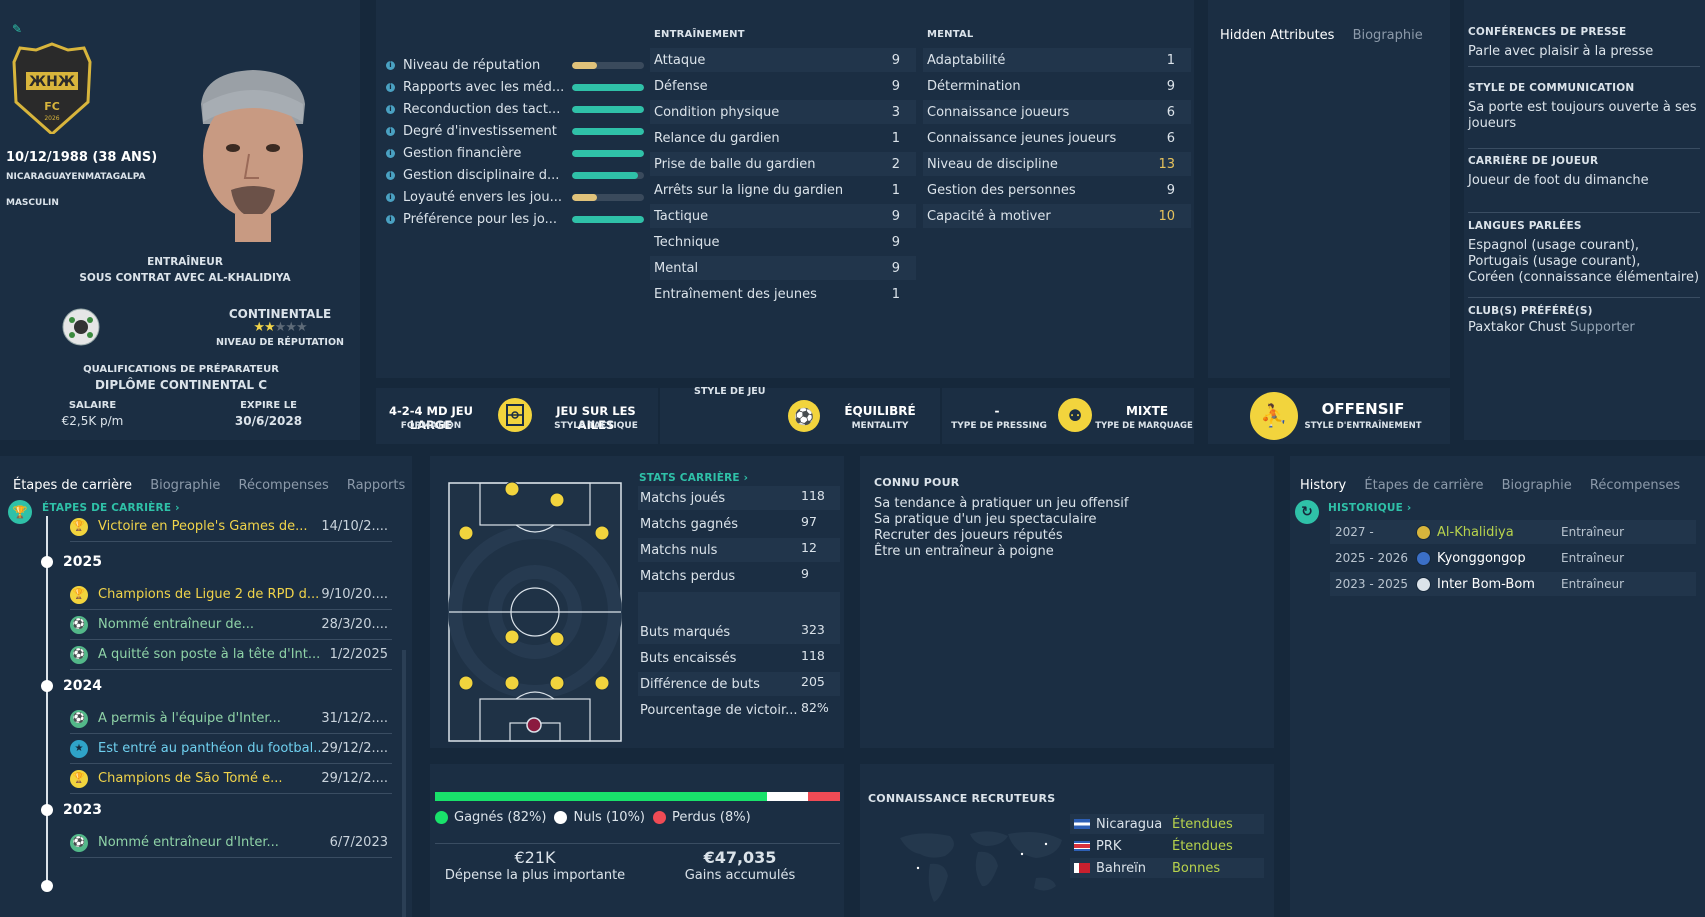  What do you see at coordinates (1022, 138) in the screenshot?
I see `attribute-label: Connaissance jeunes joueurs` at bounding box center [1022, 138].